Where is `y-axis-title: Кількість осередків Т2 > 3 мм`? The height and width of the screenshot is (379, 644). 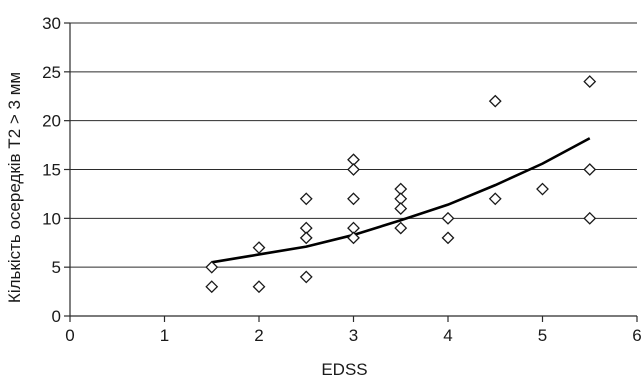
y-axis-title: Кількість осередків Т2 > 3 мм is located at coordinates (14, 187).